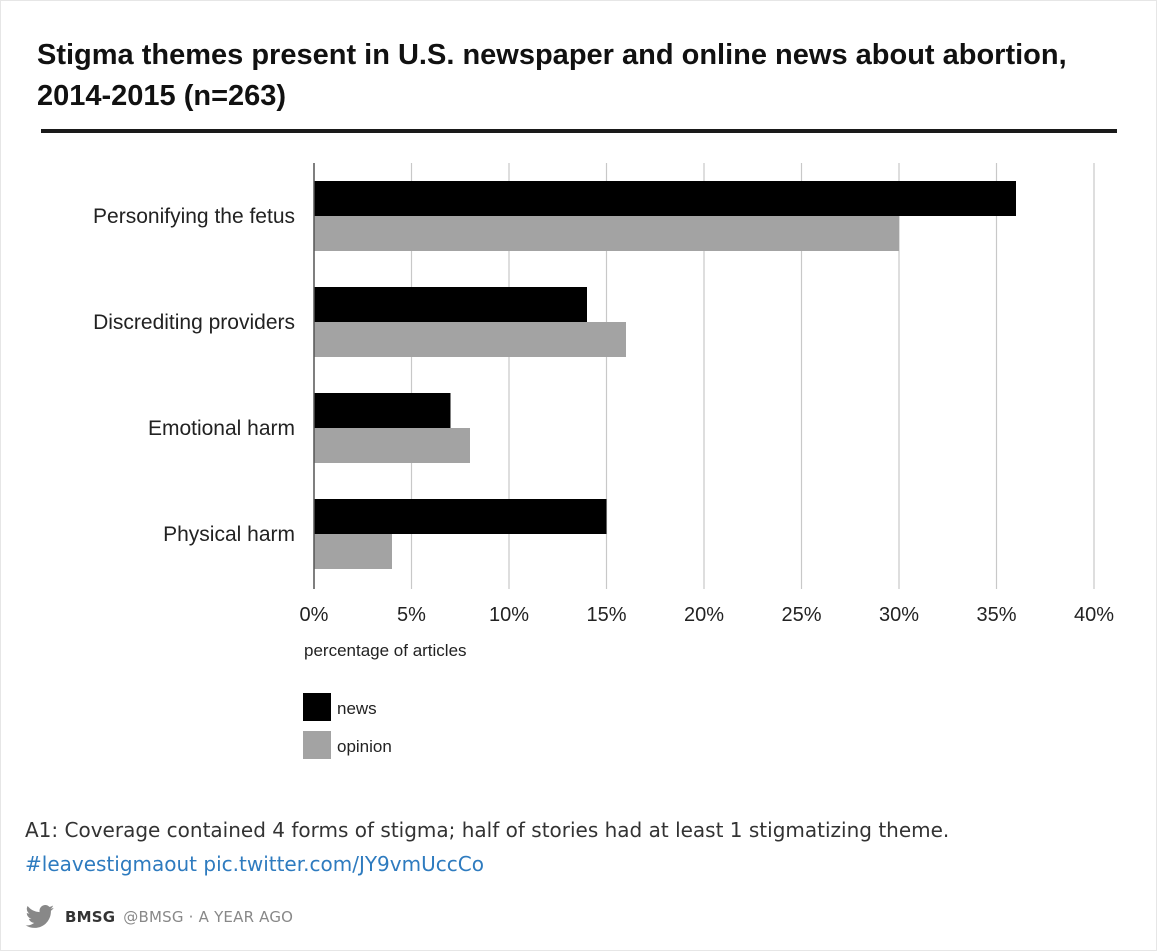  What do you see at coordinates (385, 650) in the screenshot?
I see `x-axis-label: percentage of articles` at bounding box center [385, 650].